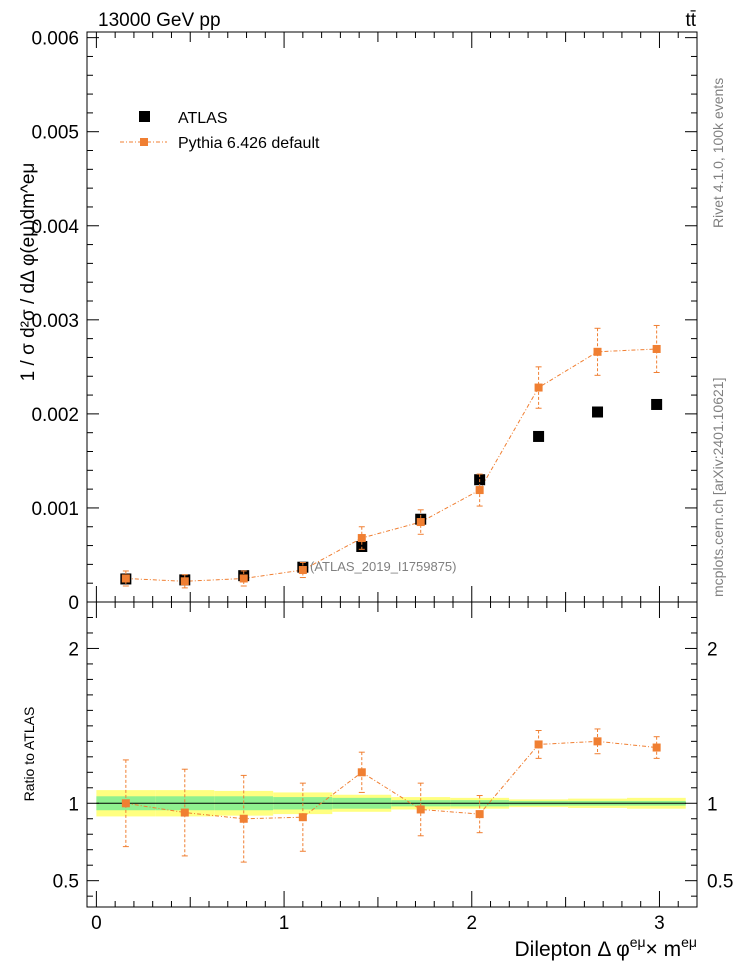  What do you see at coordinates (55, 39) in the screenshot?
I see `main-ytick-label: 0.006` at bounding box center [55, 39].